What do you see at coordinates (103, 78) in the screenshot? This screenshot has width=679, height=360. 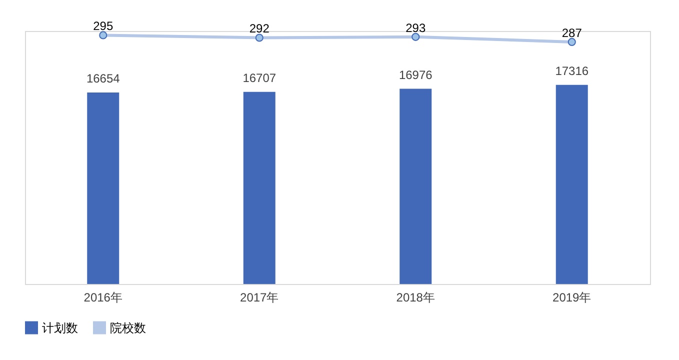 I see `data-label: 16654` at bounding box center [103, 78].